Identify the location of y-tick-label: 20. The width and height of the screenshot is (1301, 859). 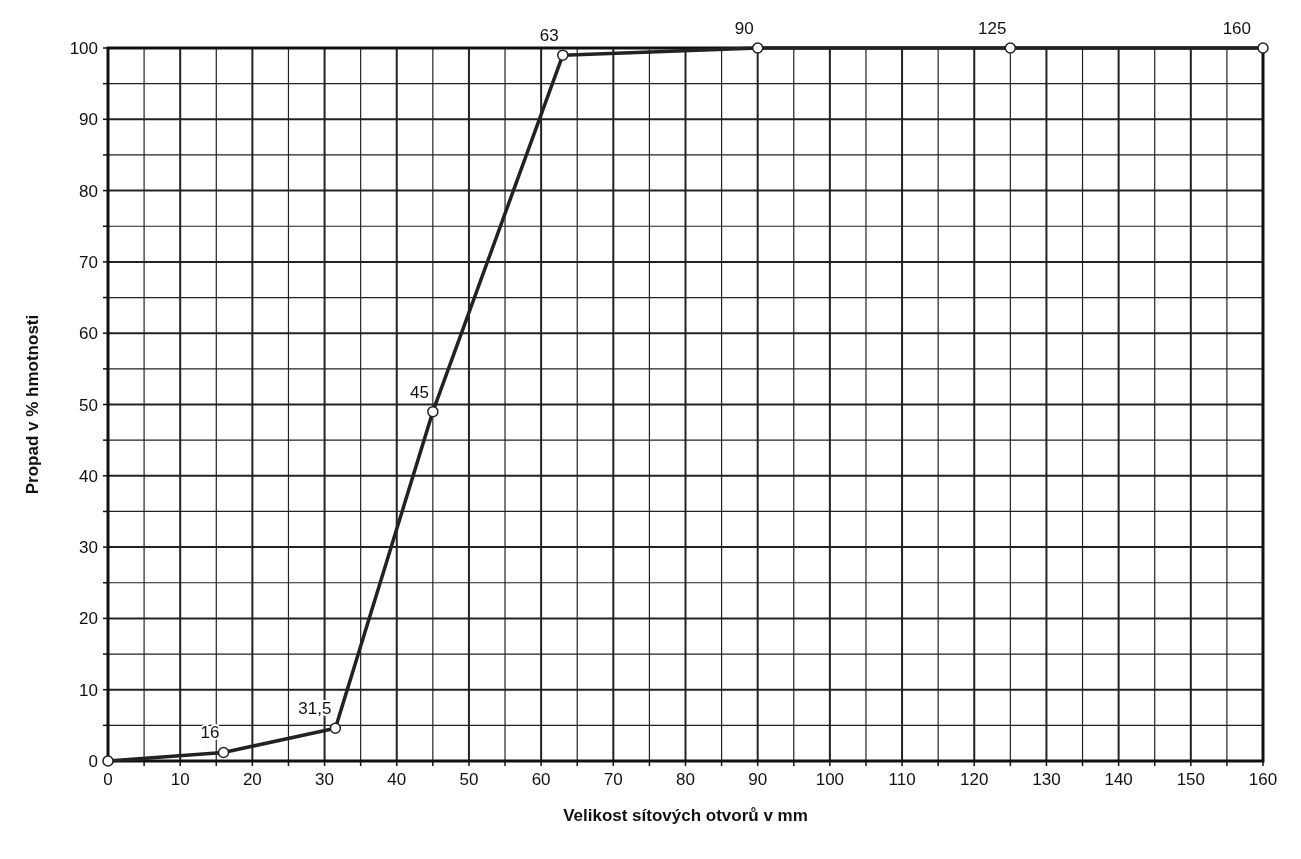
(88, 619).